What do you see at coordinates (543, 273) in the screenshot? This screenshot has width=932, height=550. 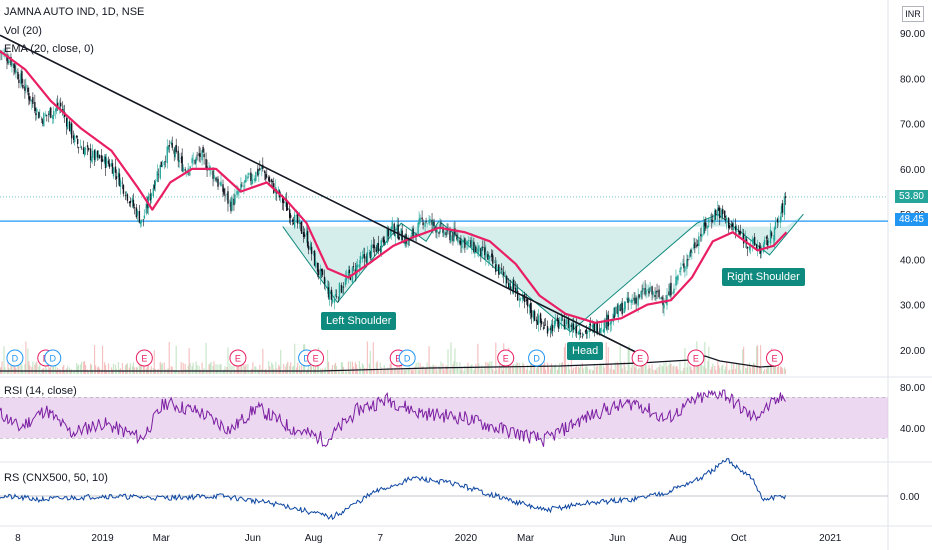 I see `pattern-area` at bounding box center [543, 273].